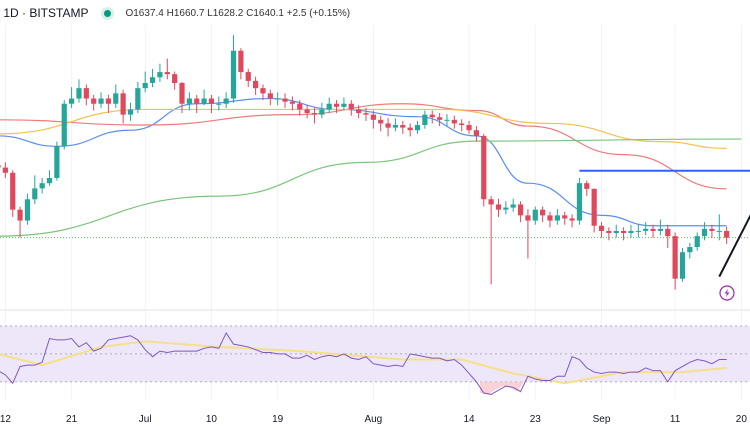 This screenshot has width=750, height=430. Describe the element at coordinates (108, 13) in the screenshot. I see `market-status-dot` at that location.